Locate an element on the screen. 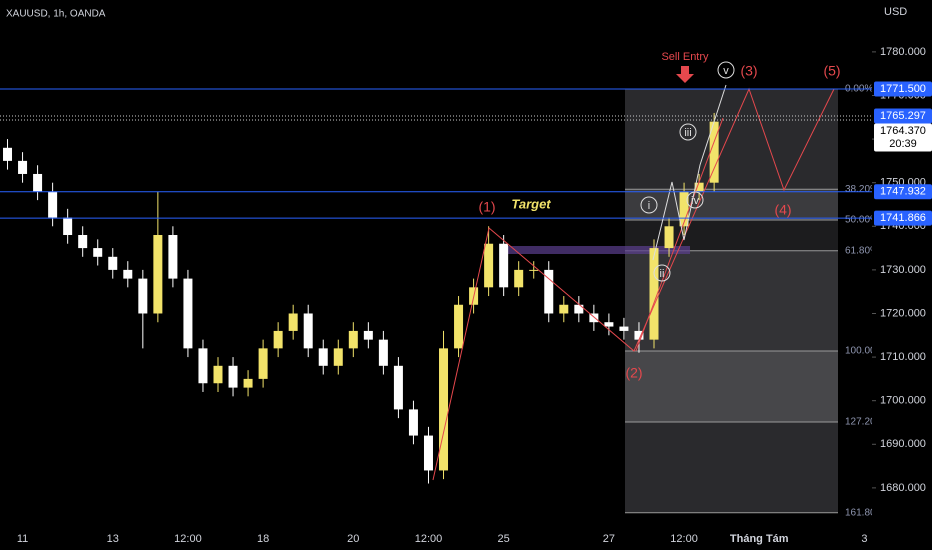  target-label: Target is located at coordinates (531, 203).